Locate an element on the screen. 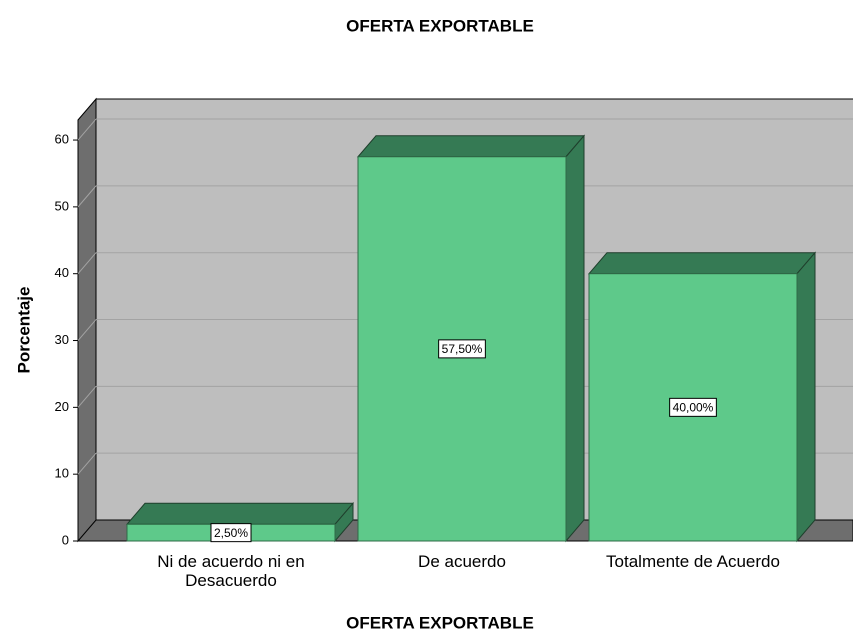 This screenshot has width=853, height=635. y-tick-label: 10 is located at coordinates (62, 473).